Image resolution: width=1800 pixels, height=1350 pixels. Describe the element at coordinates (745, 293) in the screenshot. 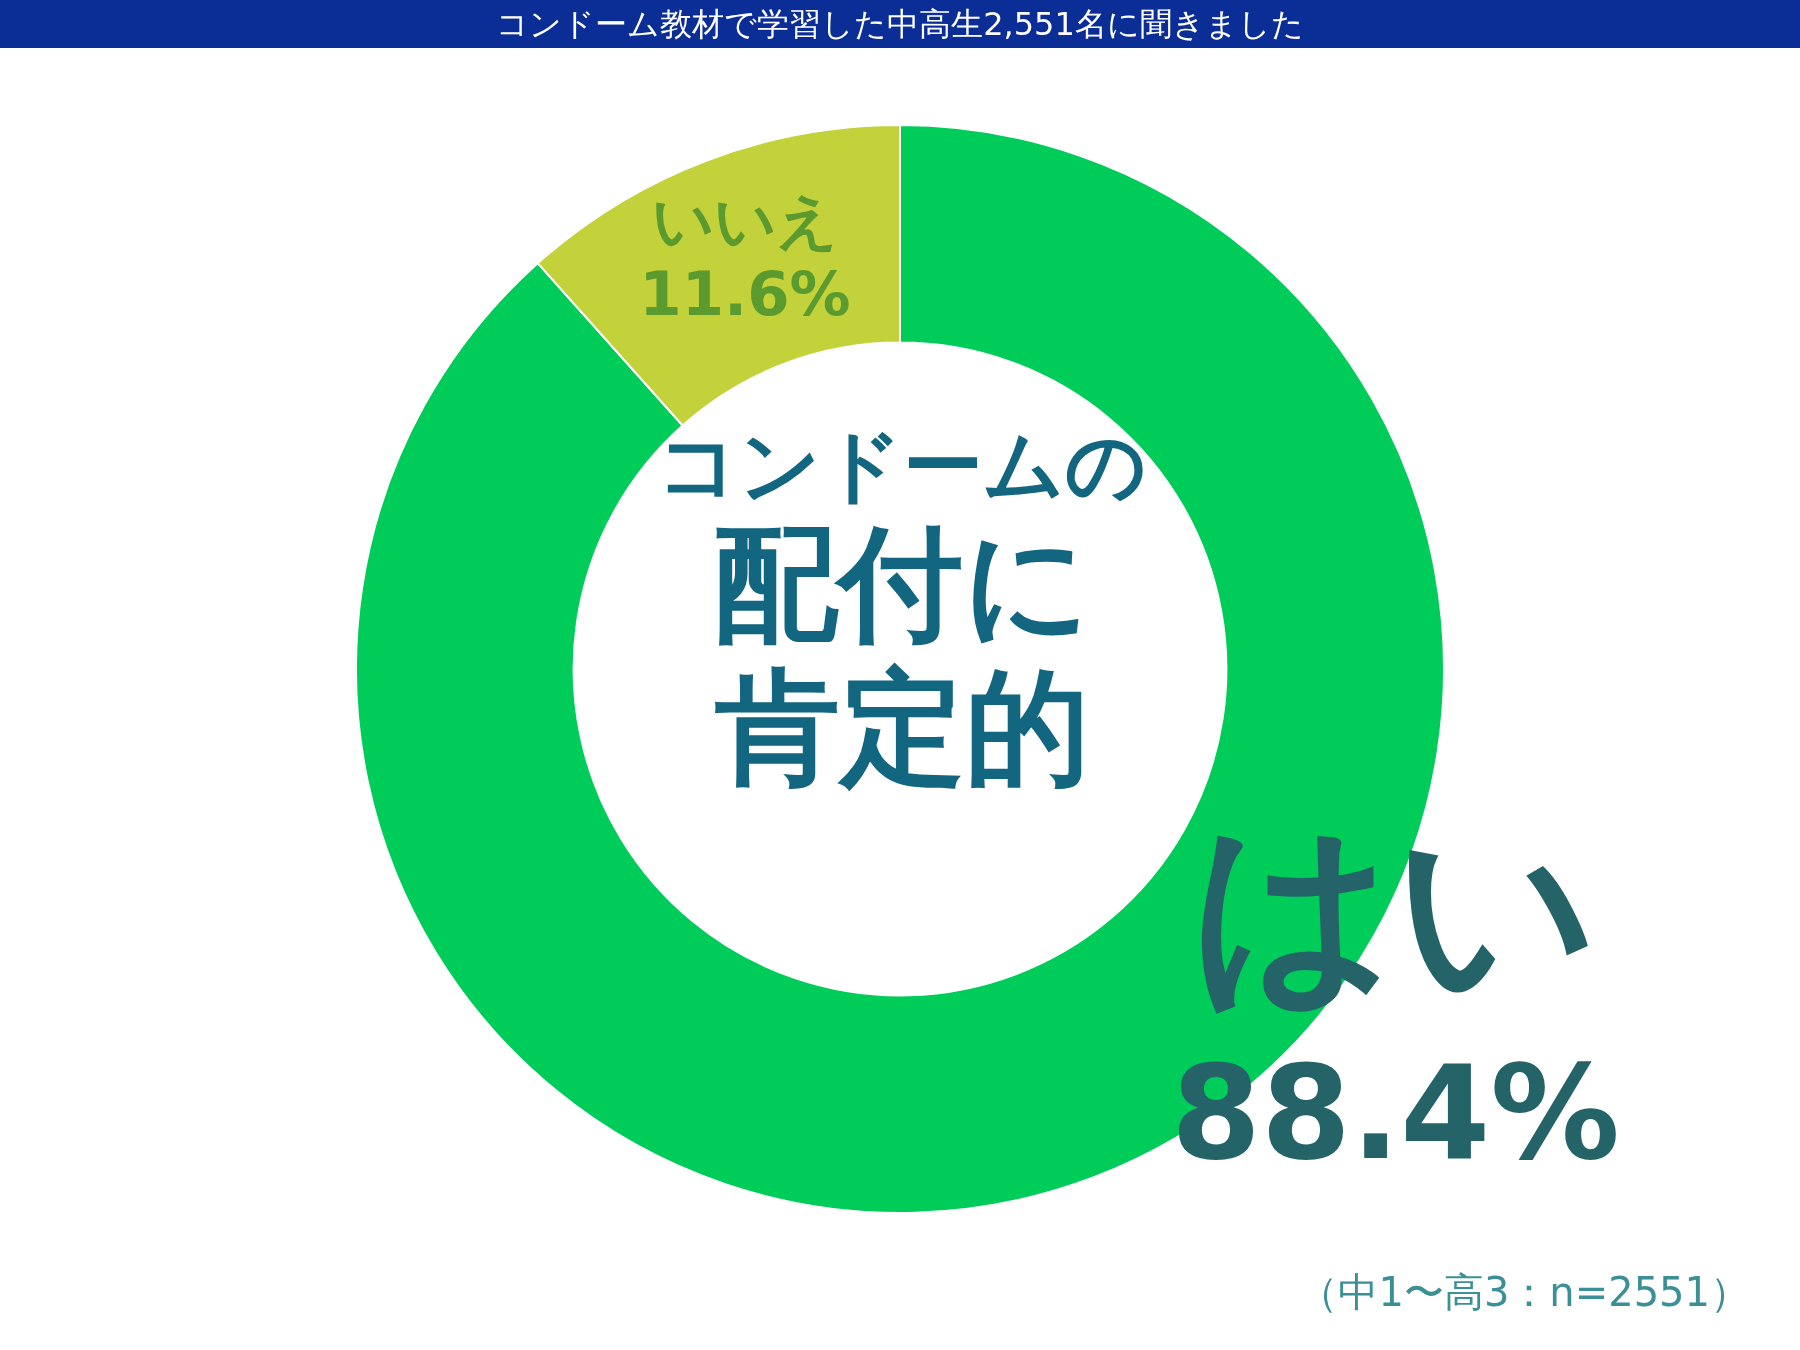

I see `data-label: 11.6%` at that location.